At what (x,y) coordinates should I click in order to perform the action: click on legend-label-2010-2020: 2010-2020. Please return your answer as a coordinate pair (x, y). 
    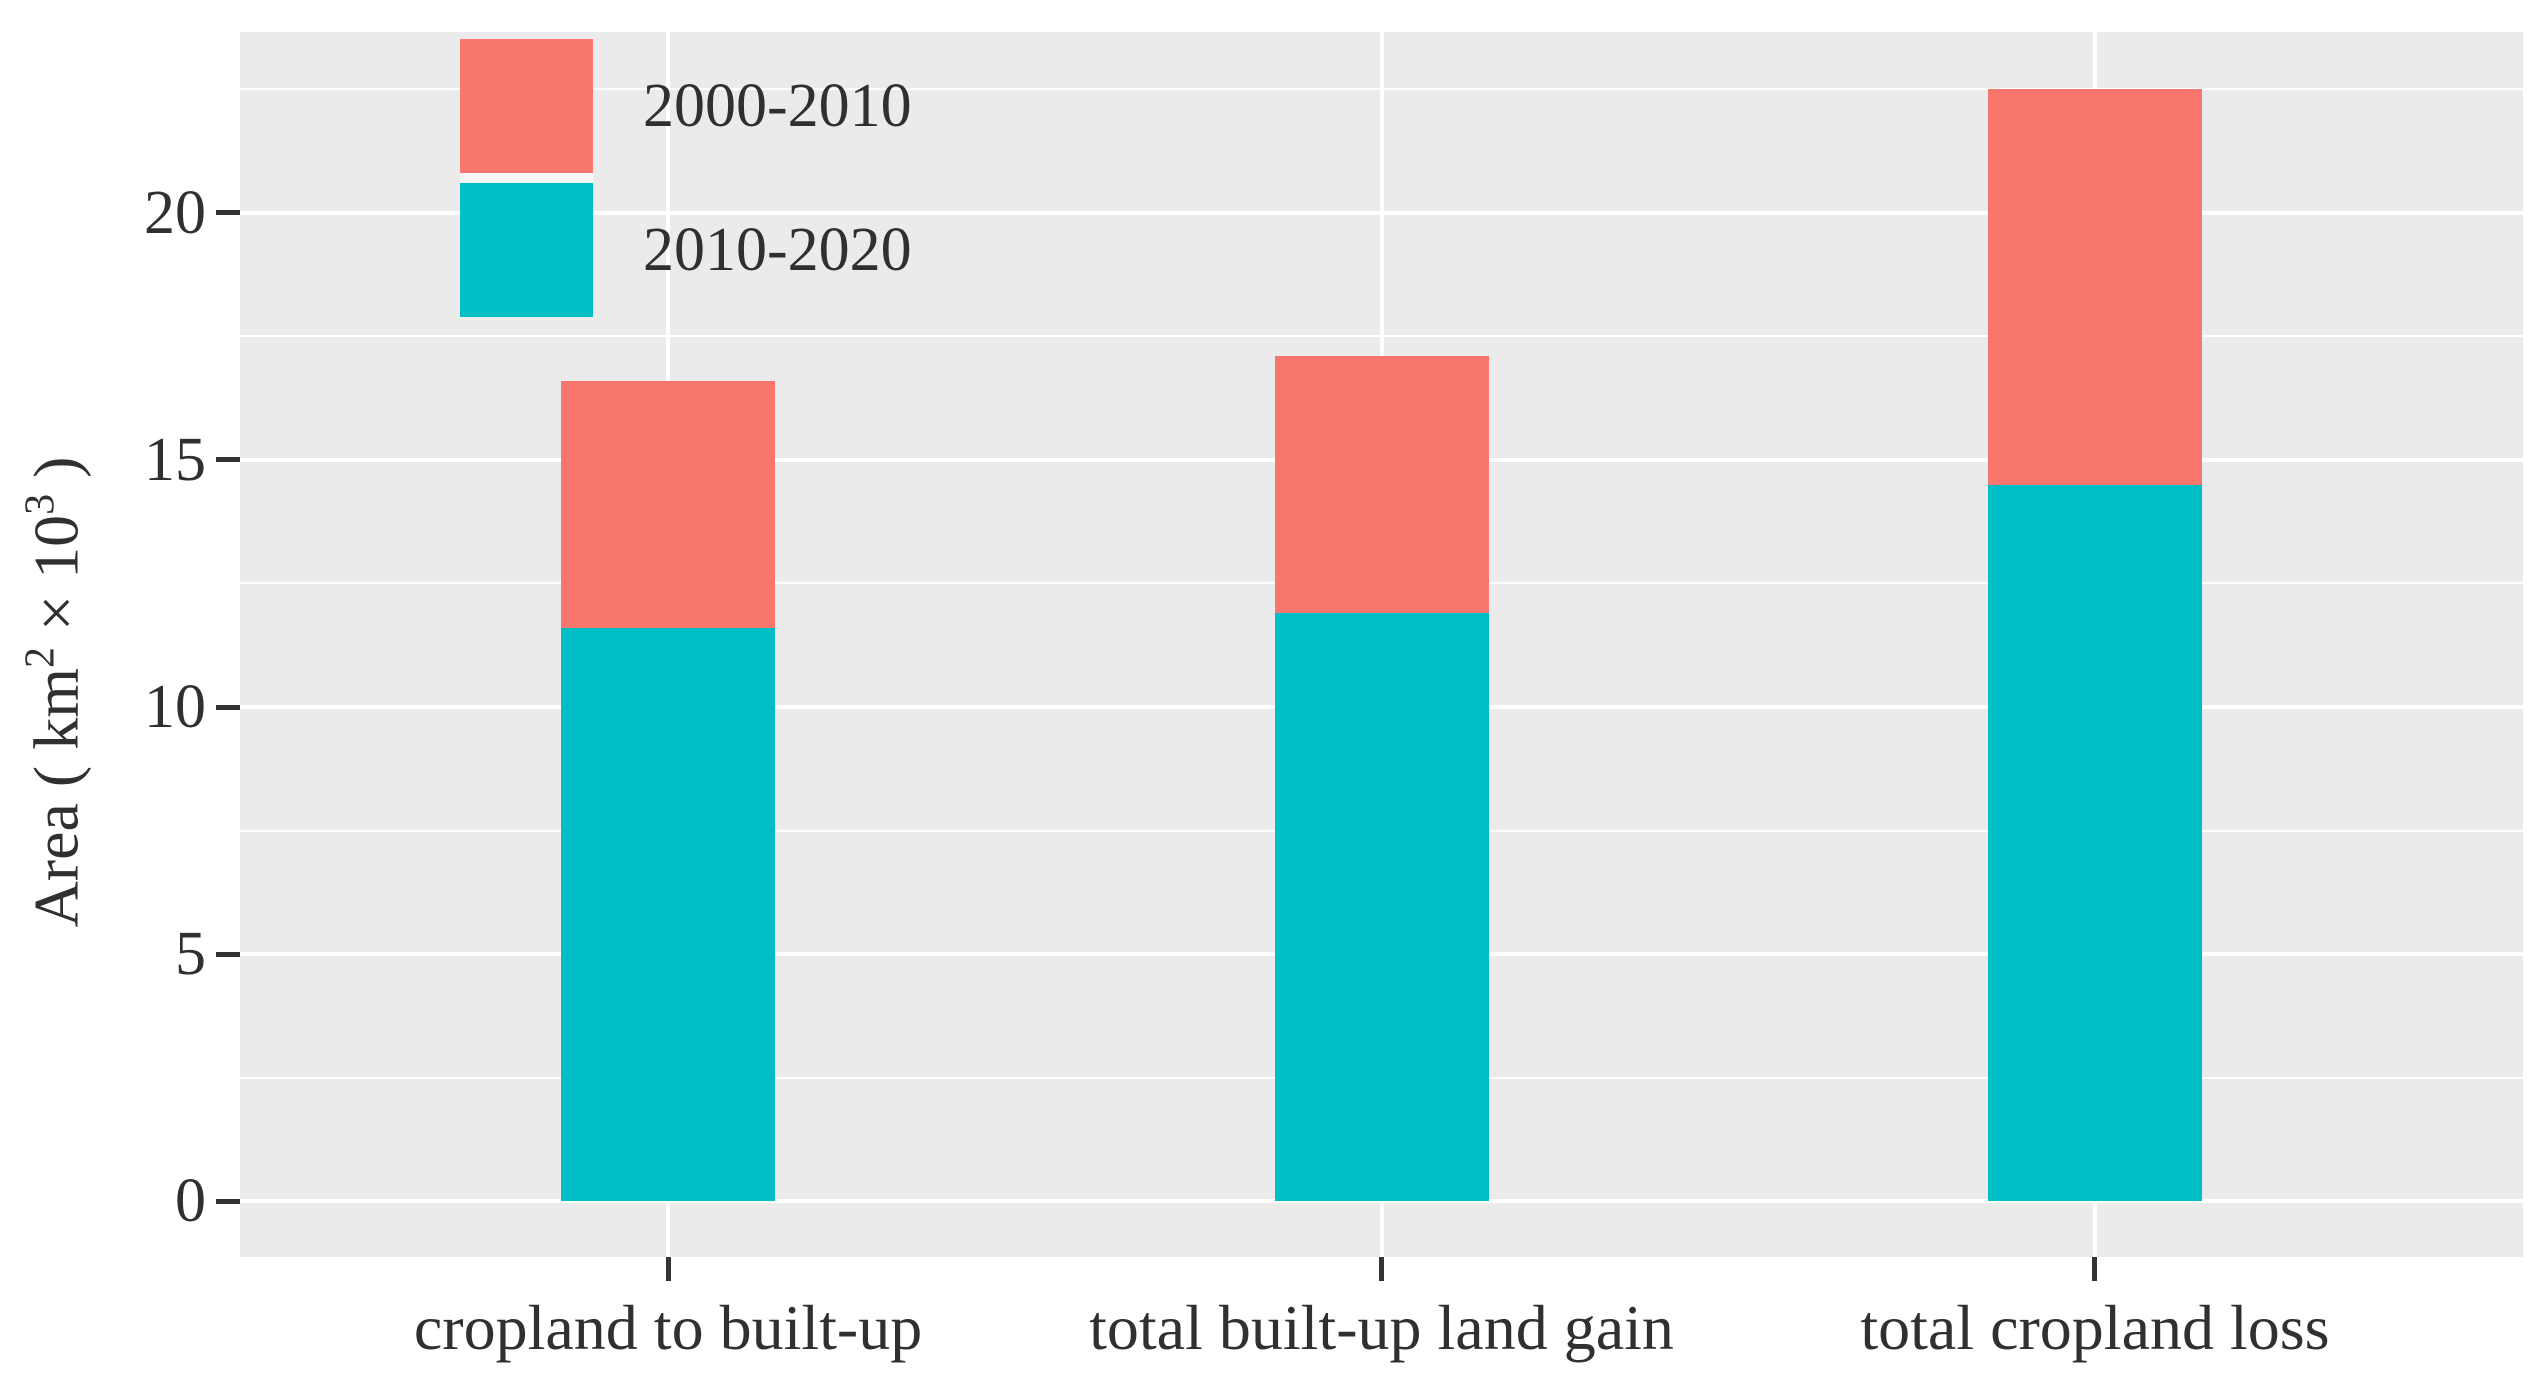
    Looking at the image, I should click on (777, 250).